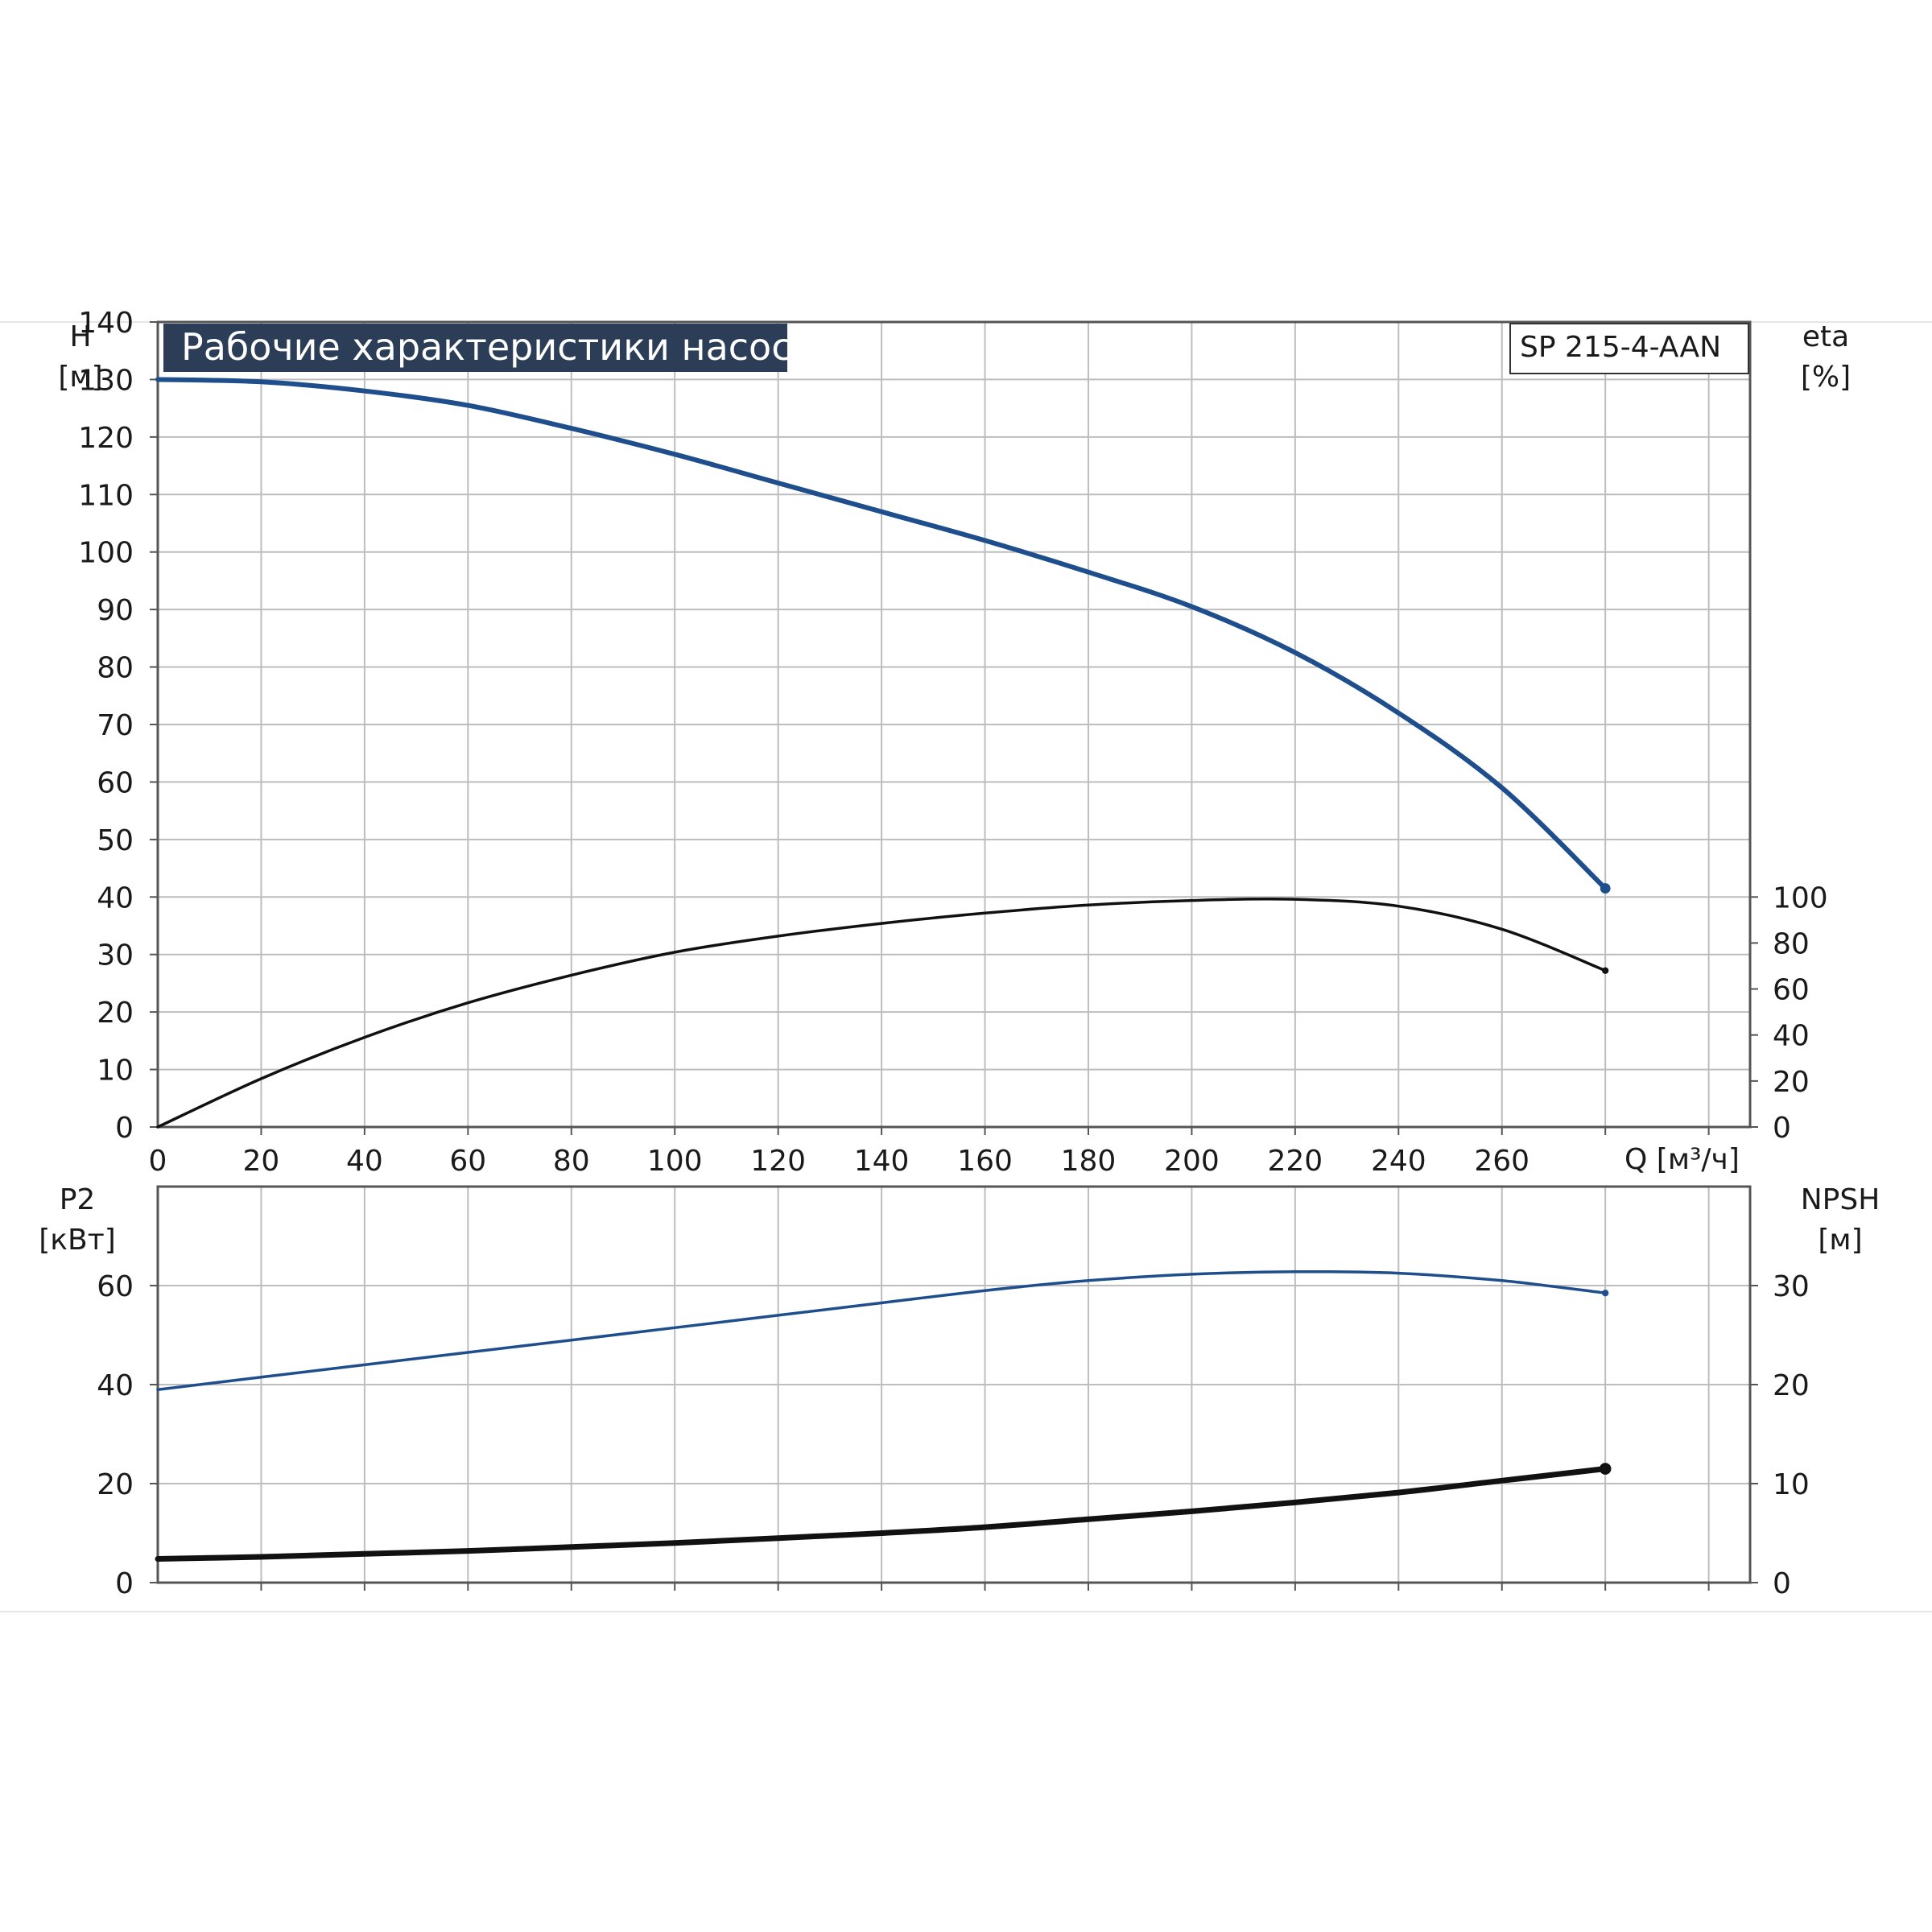  Describe the element at coordinates (261, 1161) in the screenshot. I see `x-tick-label: 20` at that location.